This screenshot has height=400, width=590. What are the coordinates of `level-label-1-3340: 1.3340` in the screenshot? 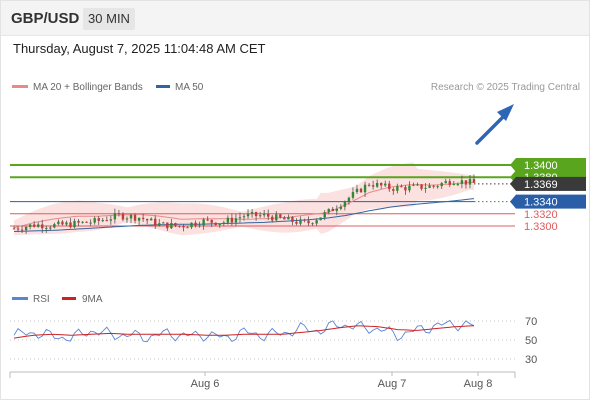 It's located at (541, 203).